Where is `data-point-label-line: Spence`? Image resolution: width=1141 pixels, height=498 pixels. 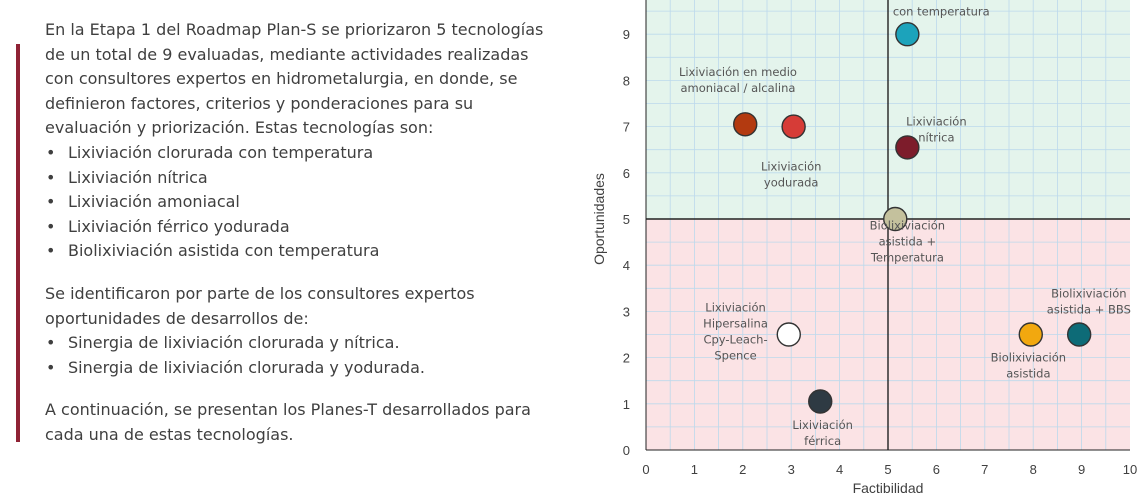 data-point-label-line: Spence is located at coordinates (735, 355).